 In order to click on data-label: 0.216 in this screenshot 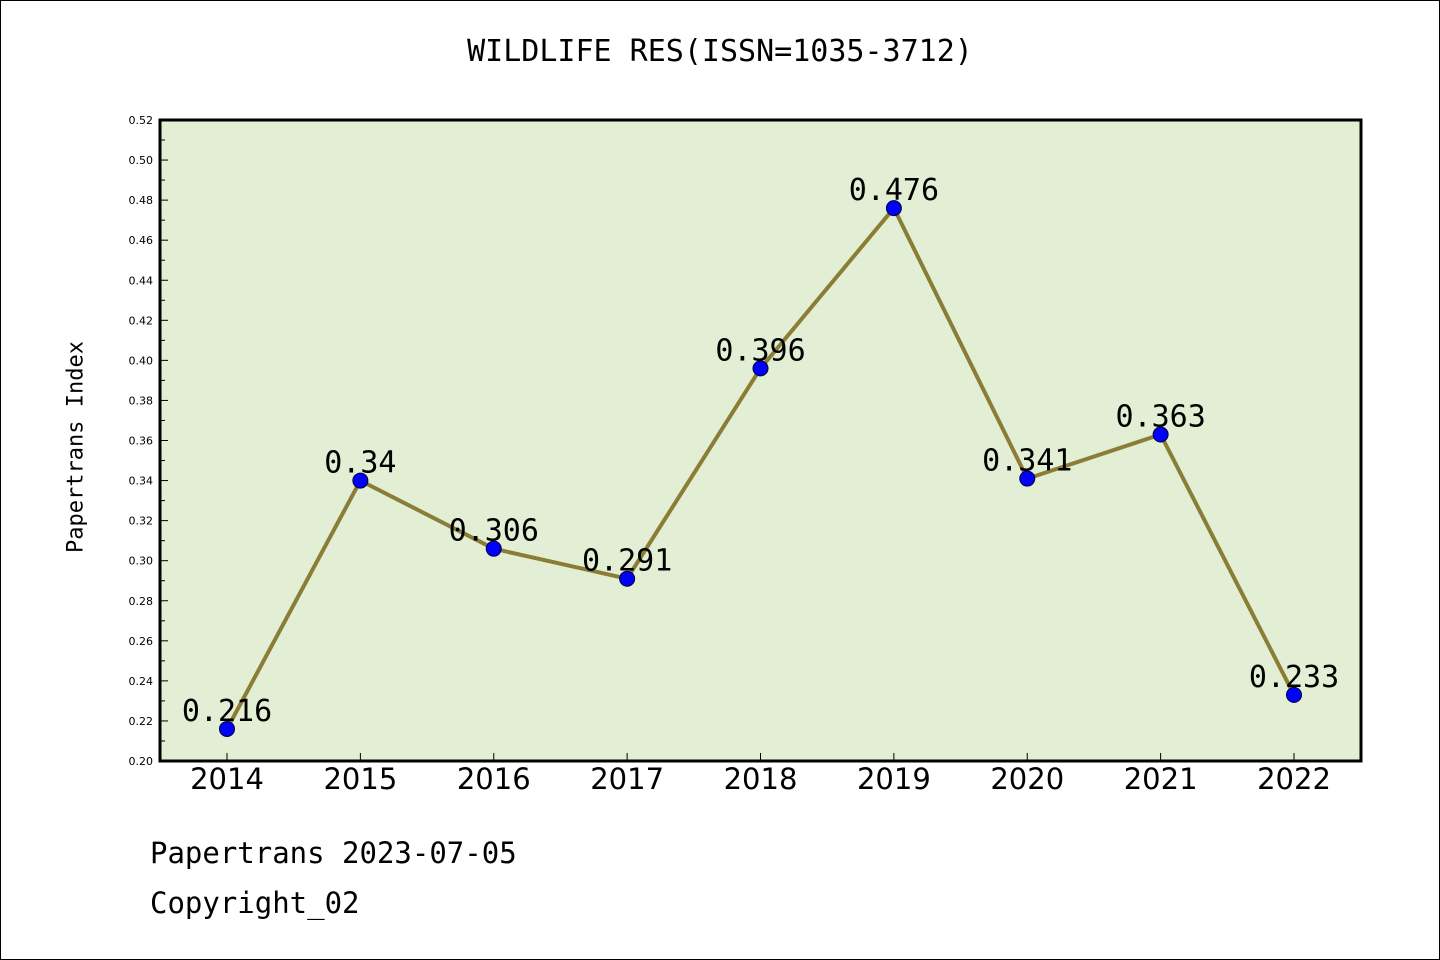, I will do `click(227, 711)`.